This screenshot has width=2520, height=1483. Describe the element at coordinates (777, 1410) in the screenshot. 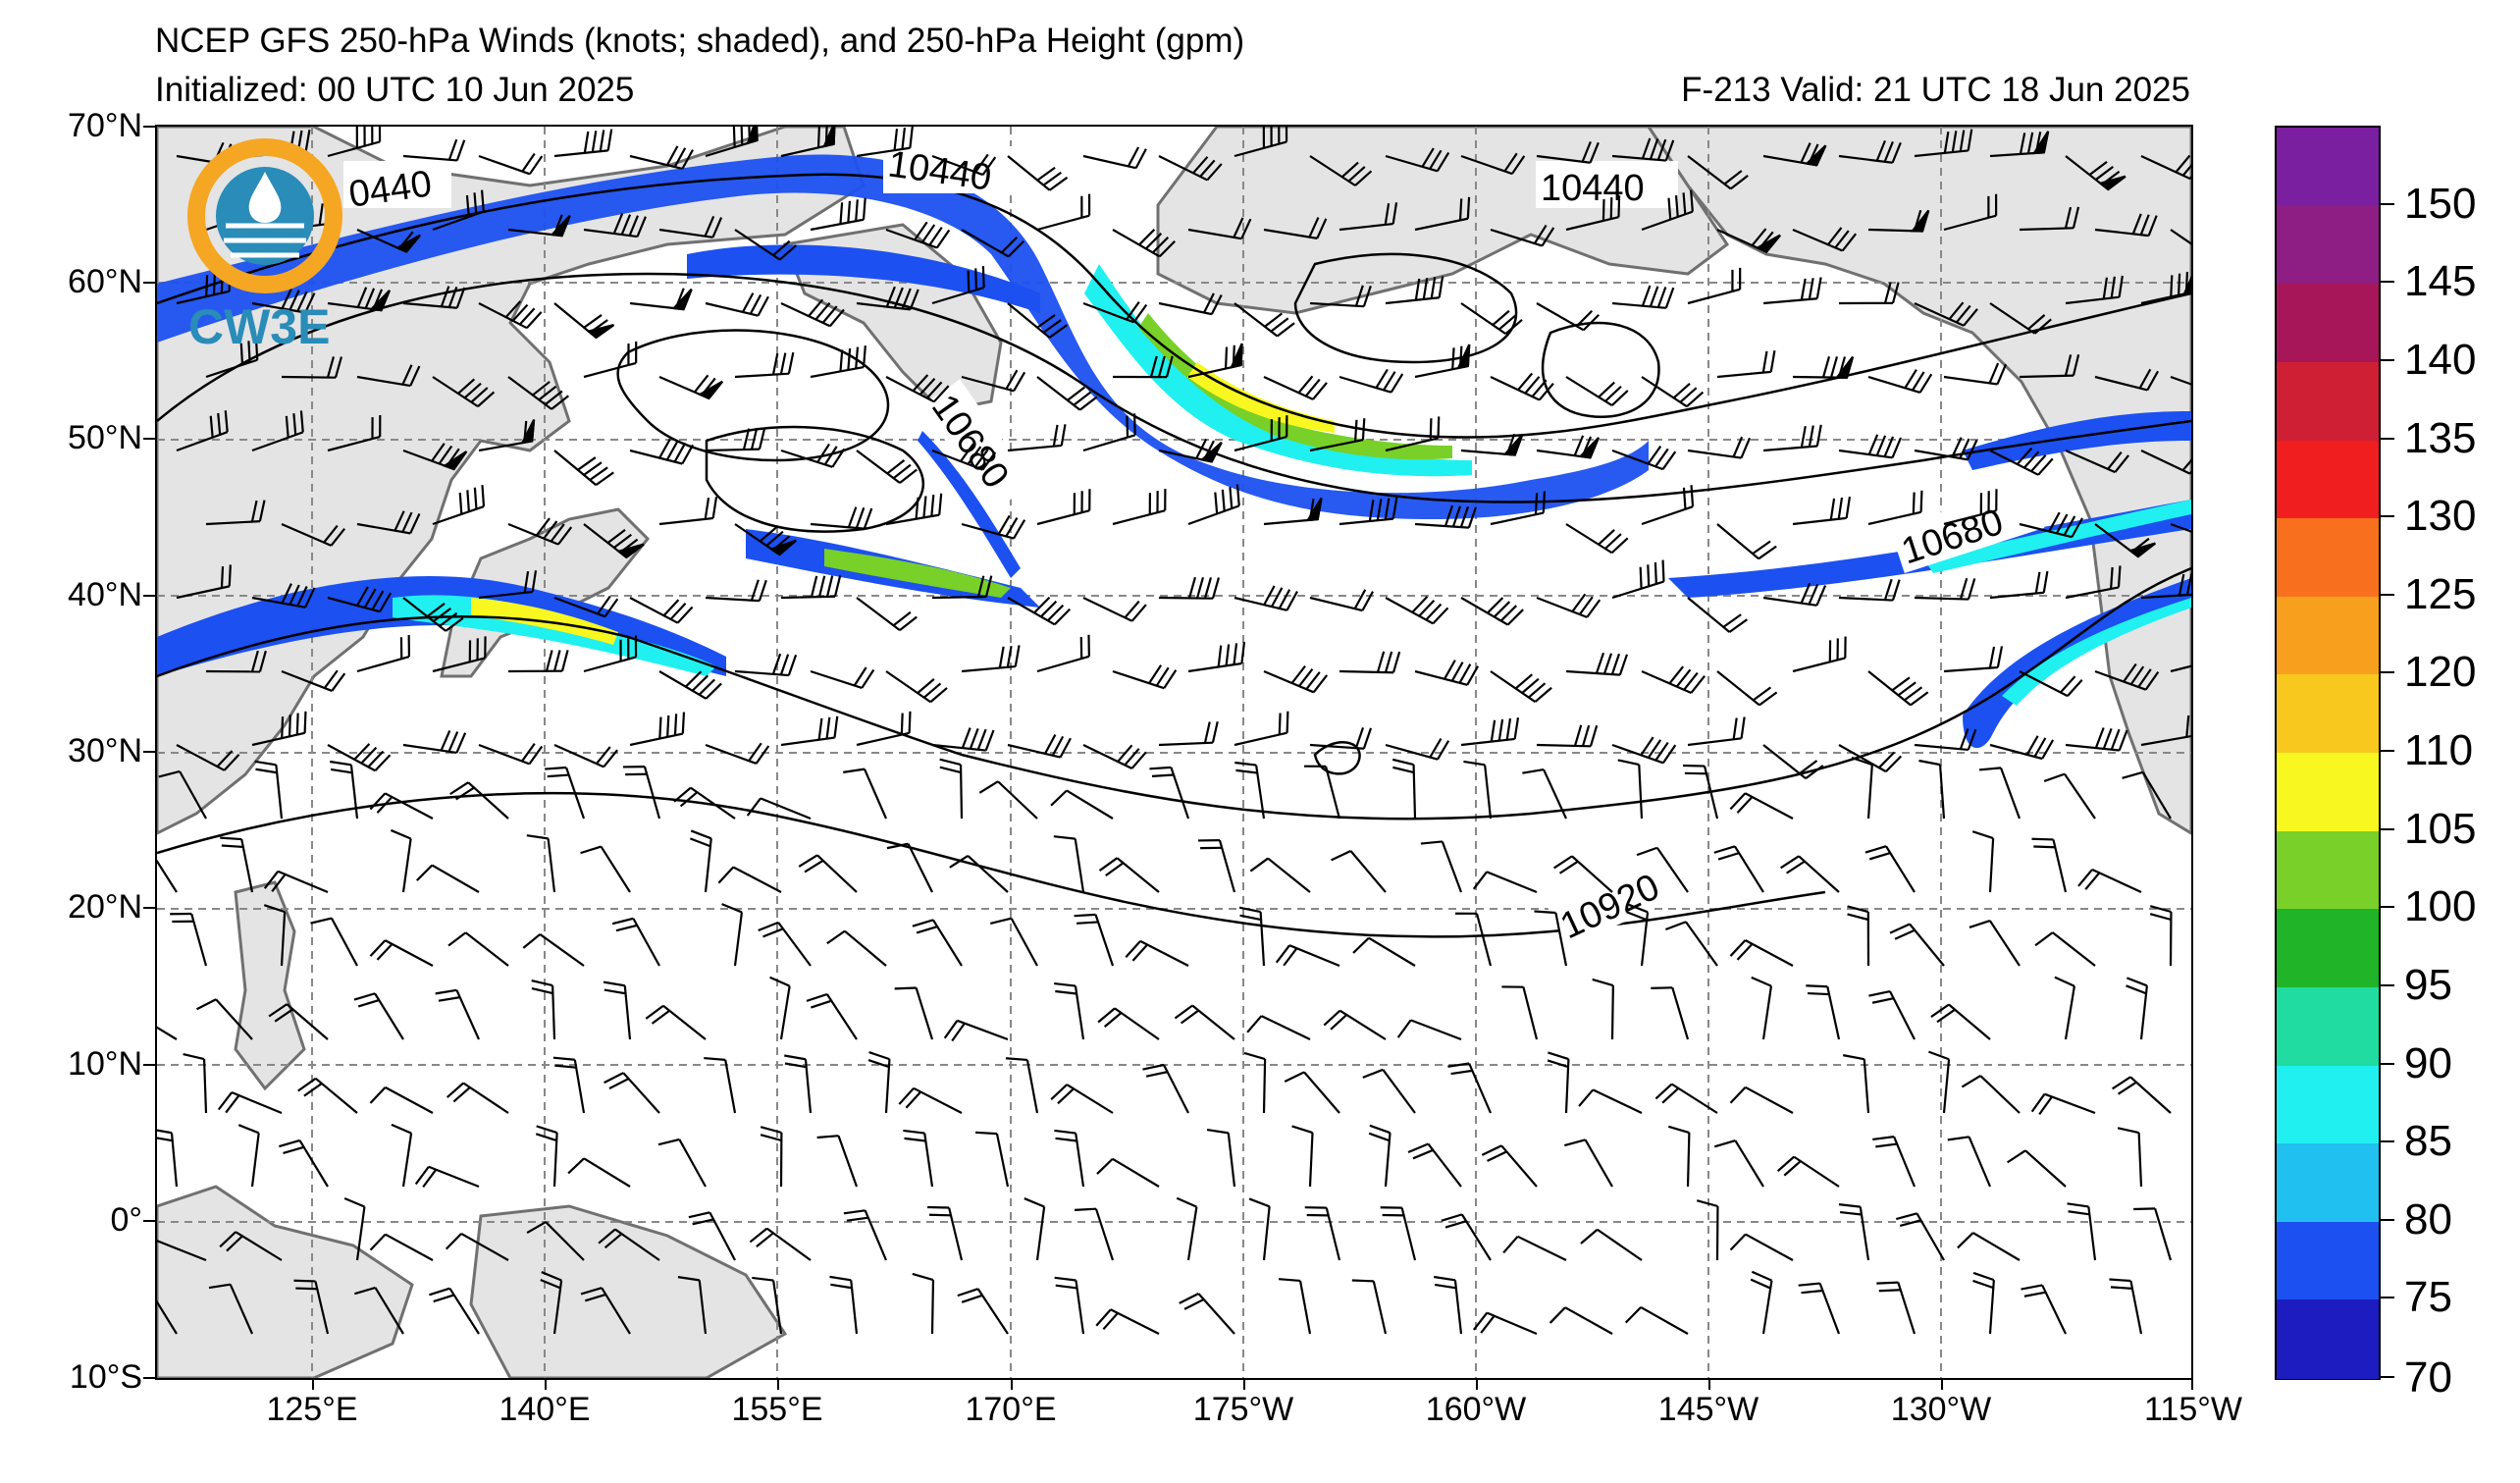

I see `lon-label-155e: 155°E` at that location.